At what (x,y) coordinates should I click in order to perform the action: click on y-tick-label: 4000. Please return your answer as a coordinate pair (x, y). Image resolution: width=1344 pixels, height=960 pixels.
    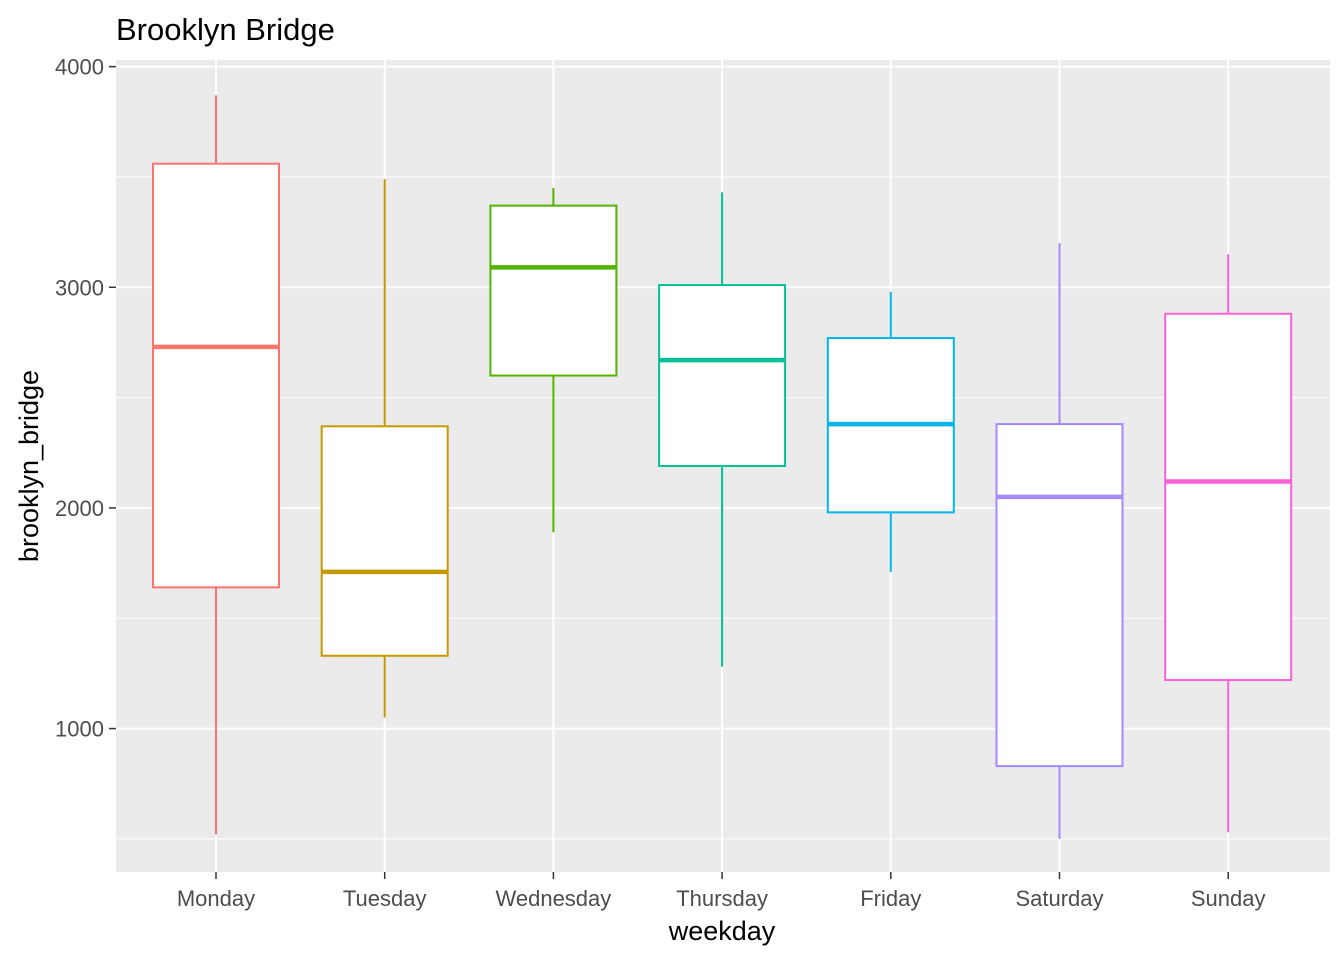
    Looking at the image, I should click on (79, 67).